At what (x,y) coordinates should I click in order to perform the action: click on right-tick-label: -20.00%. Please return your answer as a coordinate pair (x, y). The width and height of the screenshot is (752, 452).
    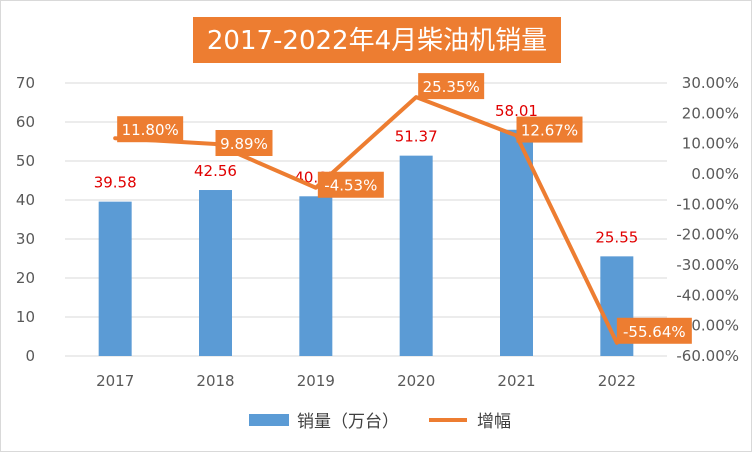
    Looking at the image, I should click on (707, 235).